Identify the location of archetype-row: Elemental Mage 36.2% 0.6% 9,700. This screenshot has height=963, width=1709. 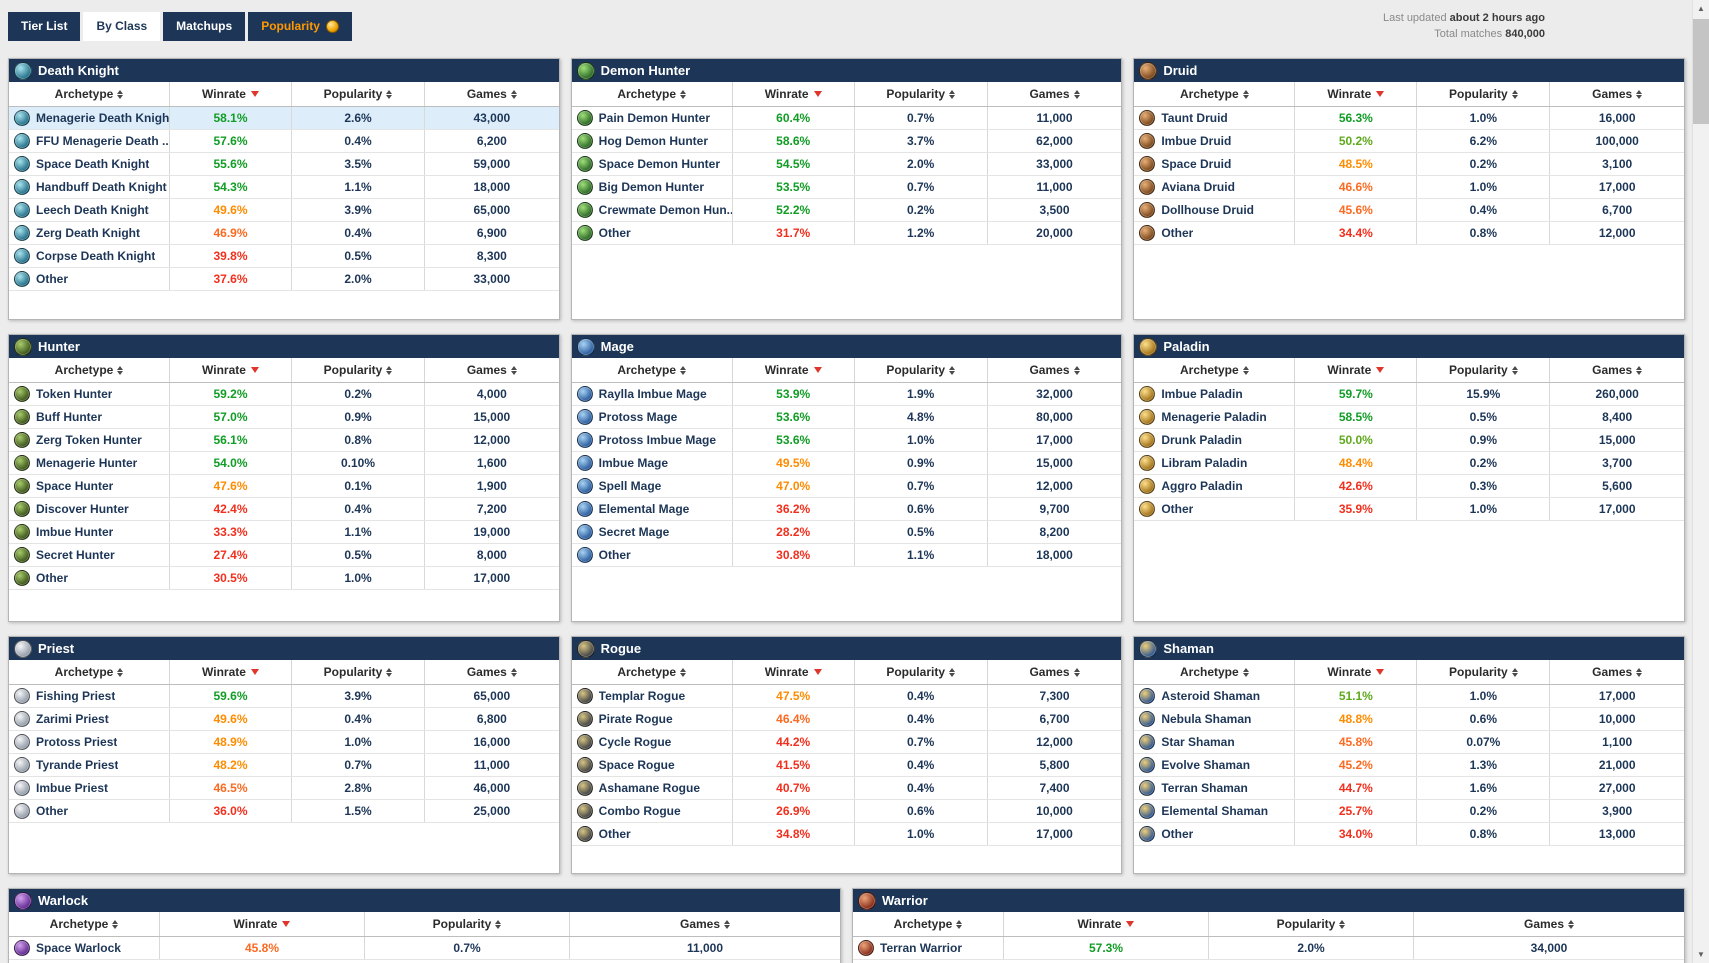
(846, 509).